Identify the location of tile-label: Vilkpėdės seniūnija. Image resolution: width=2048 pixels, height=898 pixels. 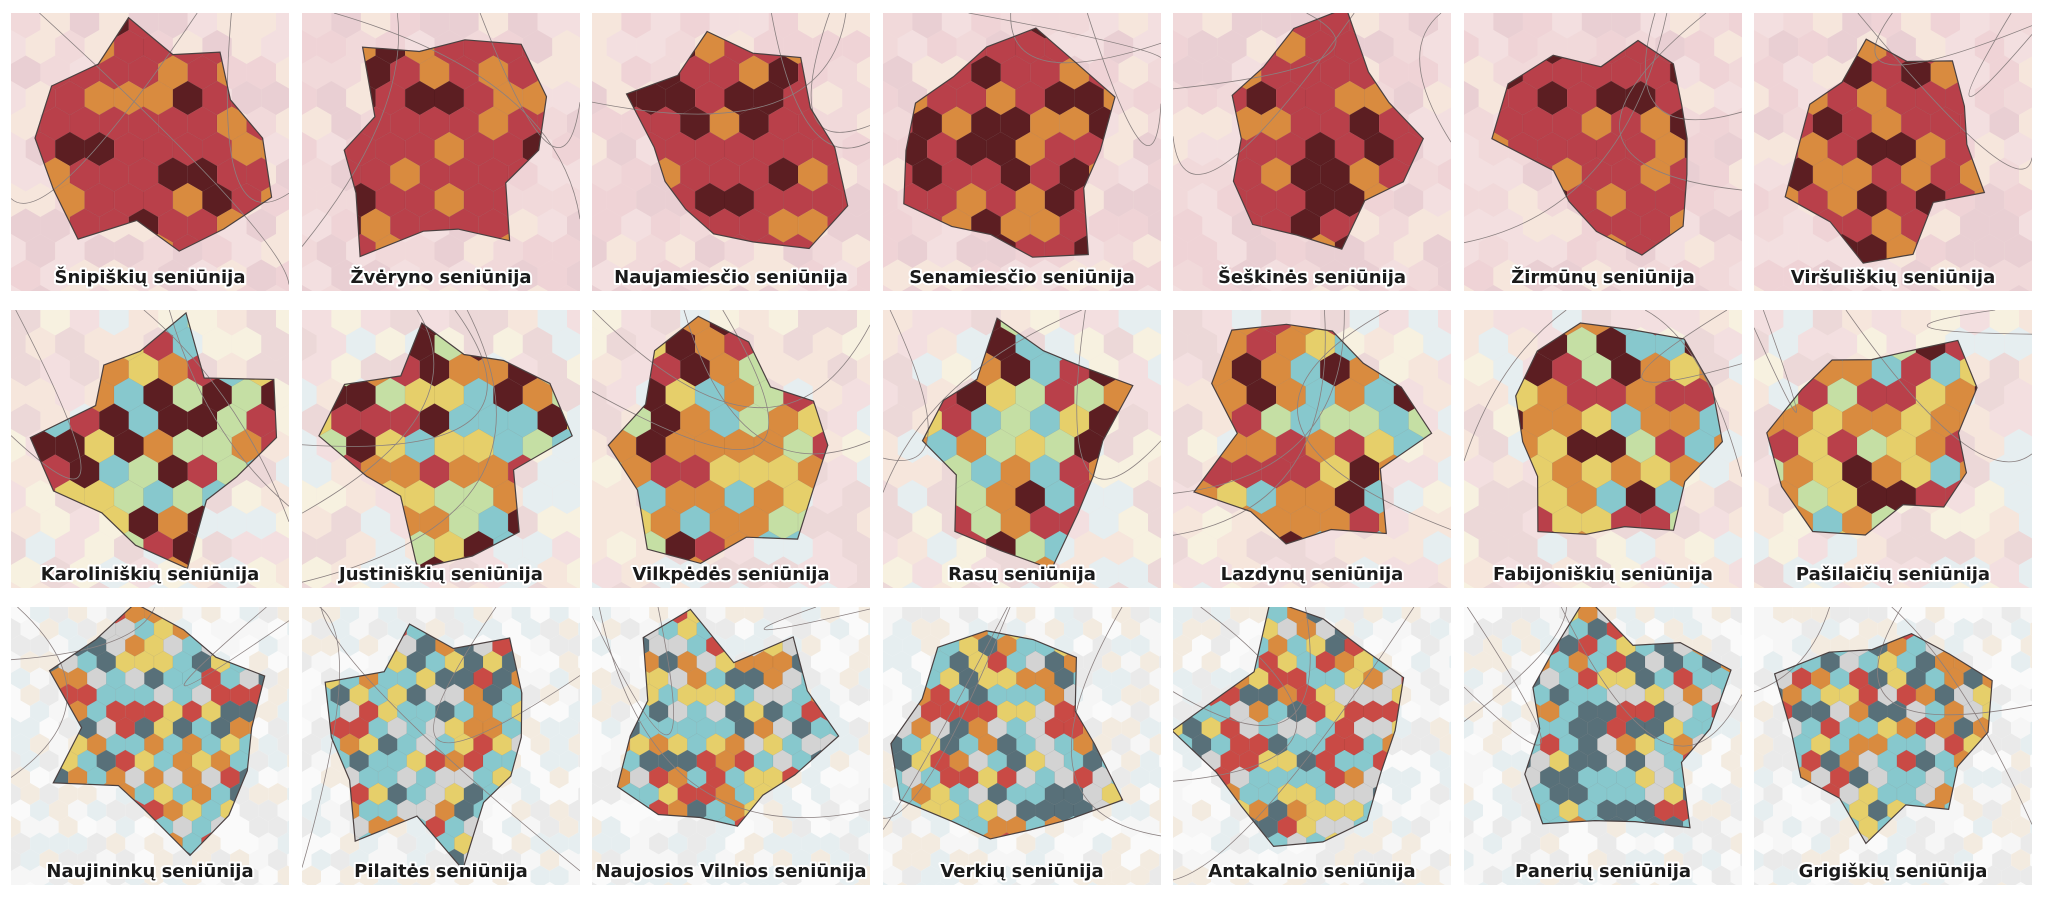
(730, 574).